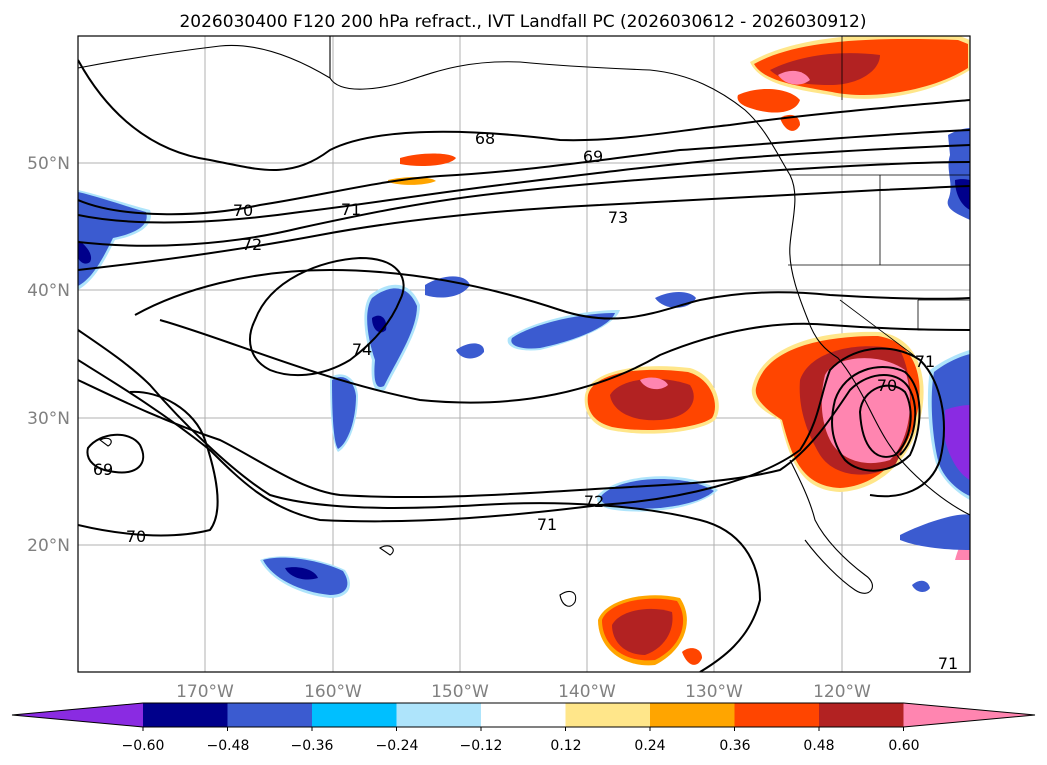  I want to click on lat-label-20n: 20°N, so click(48, 546).